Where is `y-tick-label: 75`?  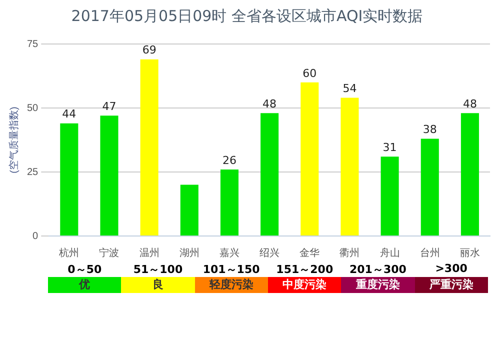 y-tick-label: 75 is located at coordinates (33, 44).